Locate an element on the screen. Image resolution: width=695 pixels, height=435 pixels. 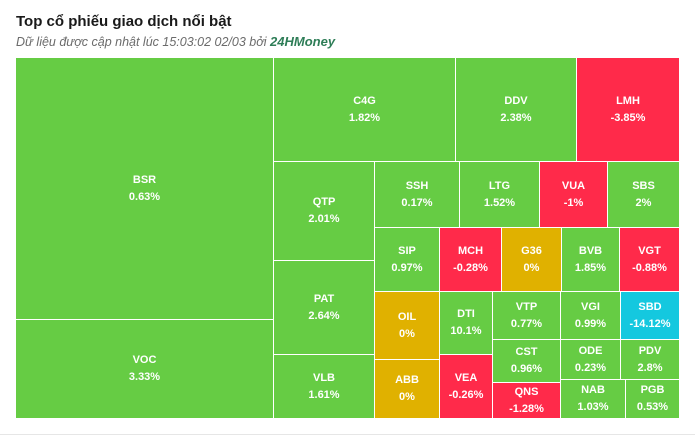
tile-ticker: LMH is located at coordinates (628, 100).